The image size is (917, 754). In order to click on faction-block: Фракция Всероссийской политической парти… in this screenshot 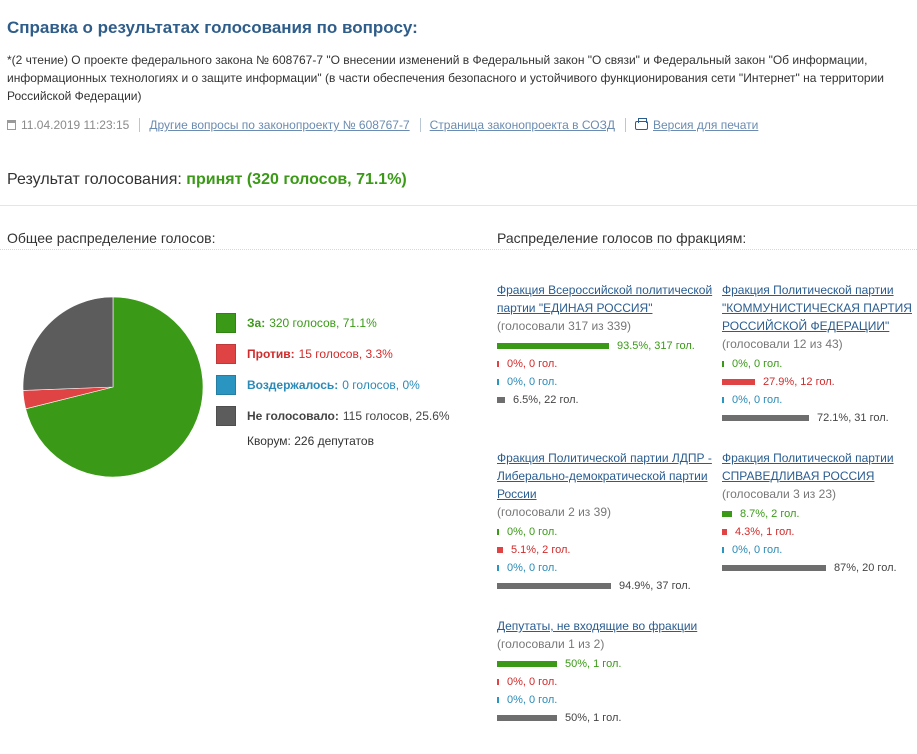, I will do `click(607, 345)`.